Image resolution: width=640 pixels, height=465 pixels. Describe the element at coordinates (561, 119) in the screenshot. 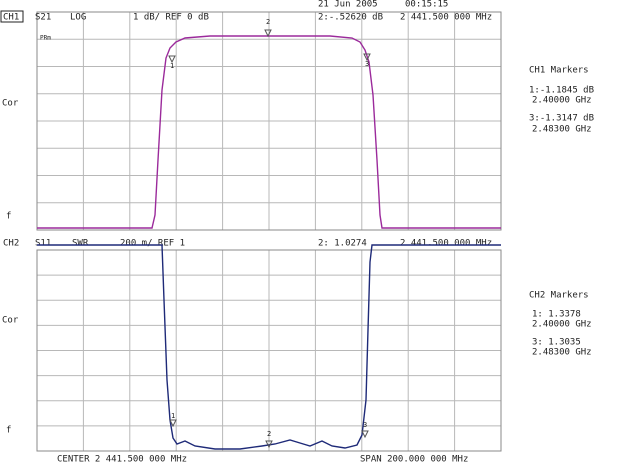

I see `marker-value: 3:-1.3147 dB` at that location.